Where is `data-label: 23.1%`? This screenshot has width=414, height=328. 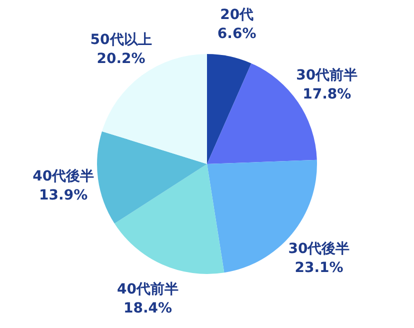
data-label: 23.1% is located at coordinates (319, 268).